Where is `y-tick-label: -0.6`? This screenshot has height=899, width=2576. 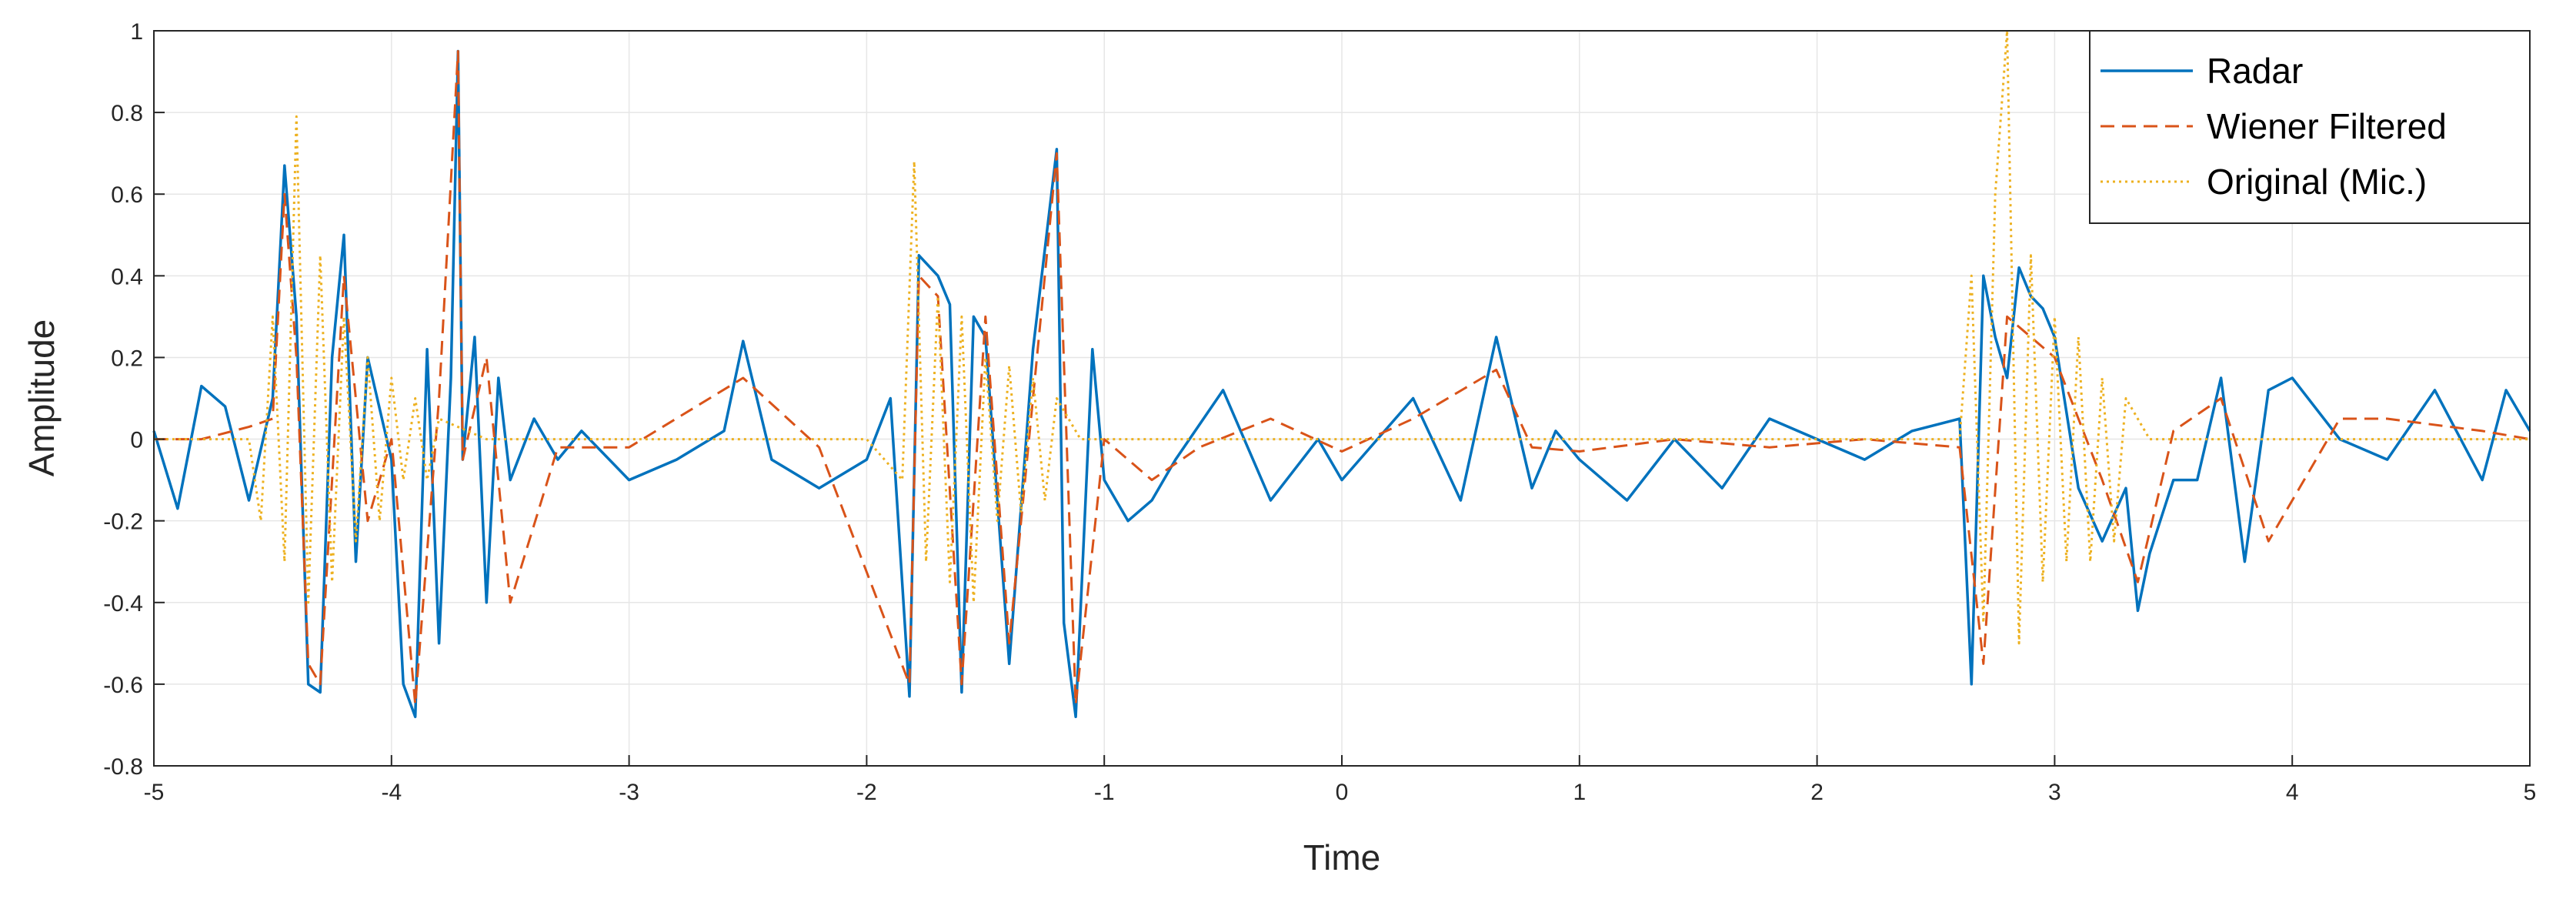
y-tick-label: -0.6 is located at coordinates (123, 685).